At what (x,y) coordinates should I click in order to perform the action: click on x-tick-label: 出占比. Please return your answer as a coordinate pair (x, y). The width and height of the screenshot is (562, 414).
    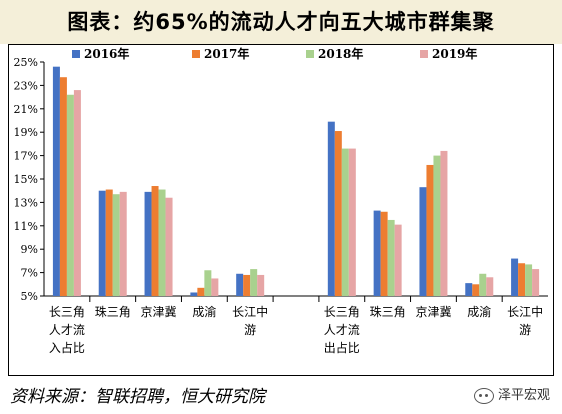
    Looking at the image, I should click on (342, 347).